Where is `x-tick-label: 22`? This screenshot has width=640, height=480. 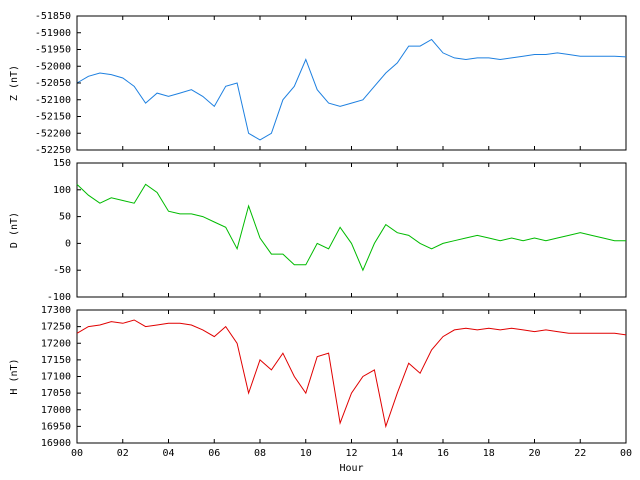 x-tick-label: 22 is located at coordinates (580, 453).